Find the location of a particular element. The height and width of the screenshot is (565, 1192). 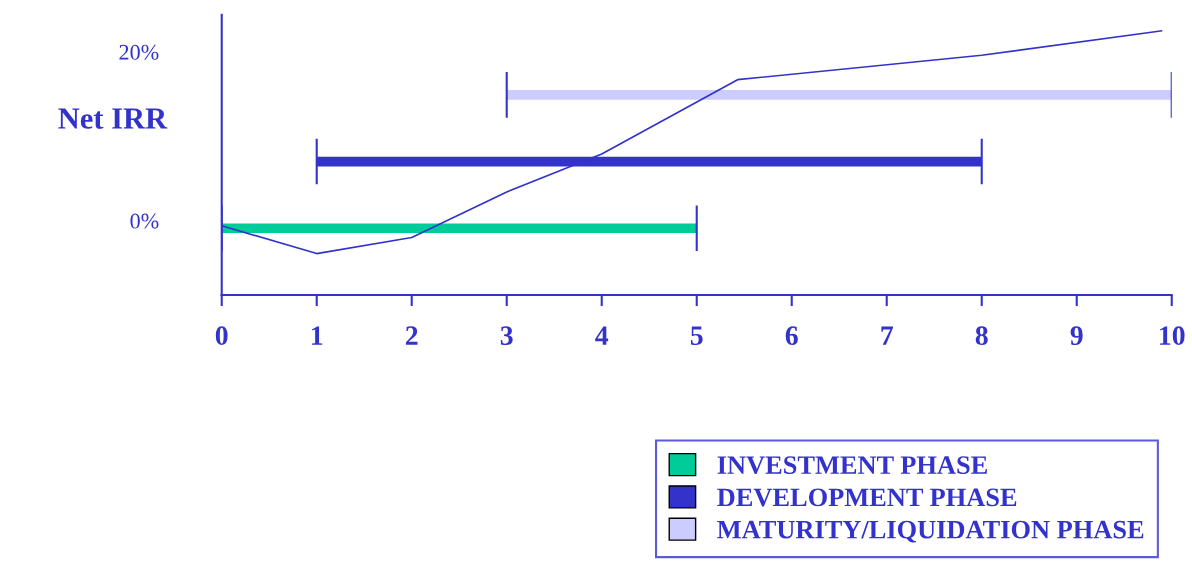

x-tick-label: 7 is located at coordinates (887, 335).